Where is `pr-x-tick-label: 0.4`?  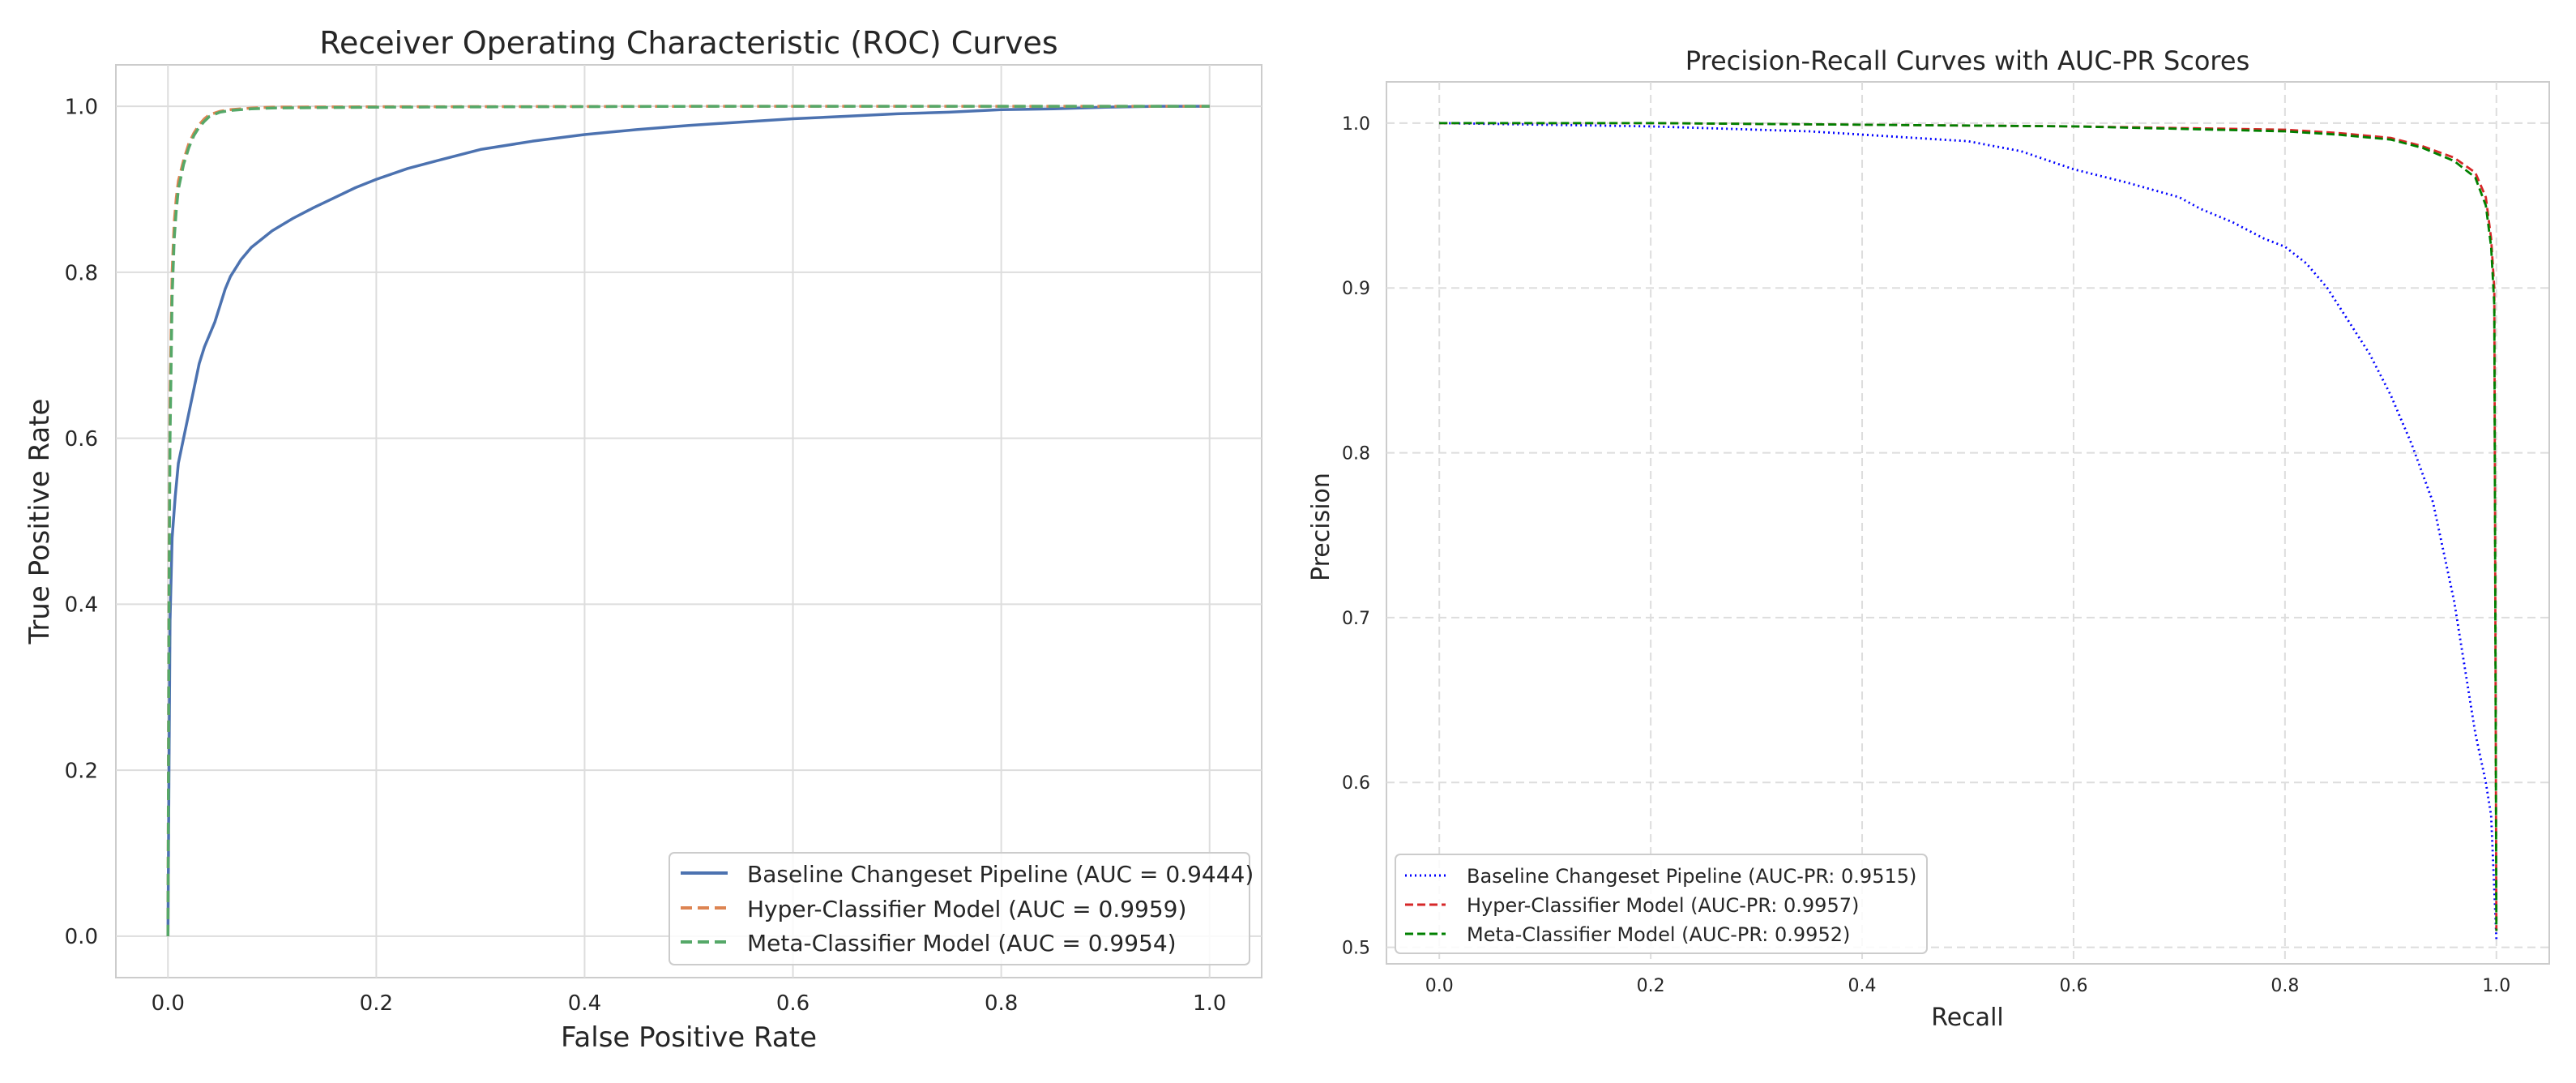
pr-x-tick-label: 0.4 is located at coordinates (1862, 986).